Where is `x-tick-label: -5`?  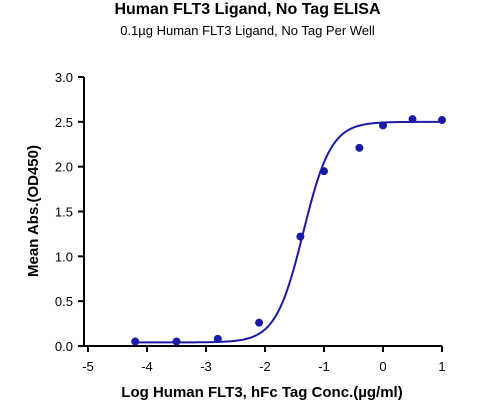
x-tick-label: -5 is located at coordinates (88, 366).